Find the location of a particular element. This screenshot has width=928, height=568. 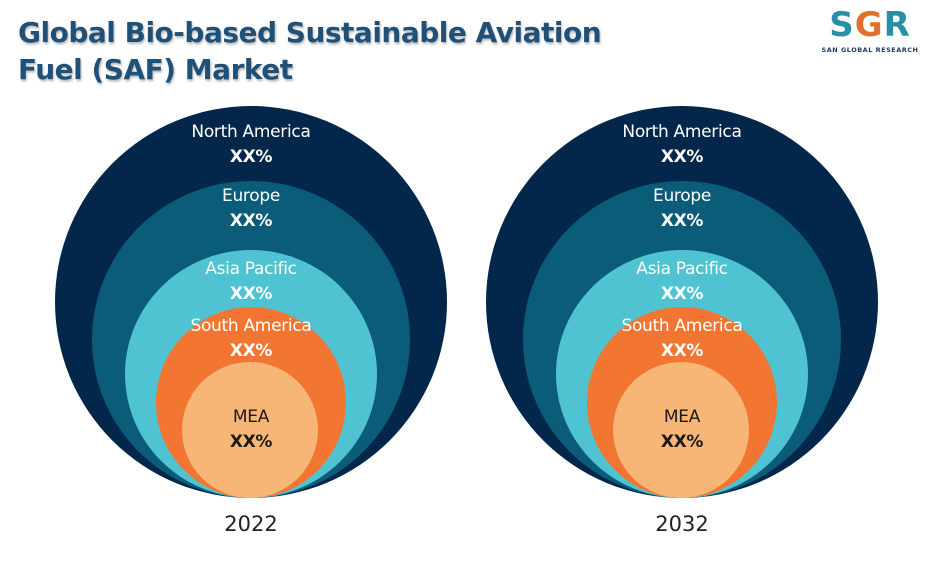

logo-mark: SGR is located at coordinates (870, 25).